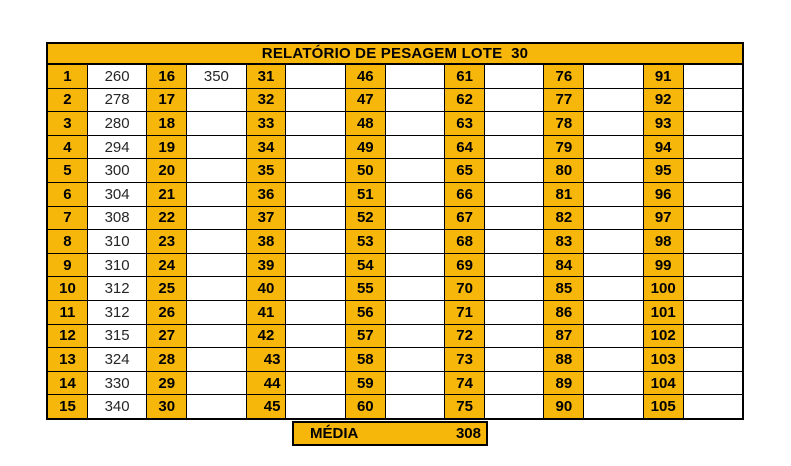 This screenshot has width=791, height=466. Describe the element at coordinates (117, 170) in the screenshot. I see `entry-value-cell: 300` at that location.